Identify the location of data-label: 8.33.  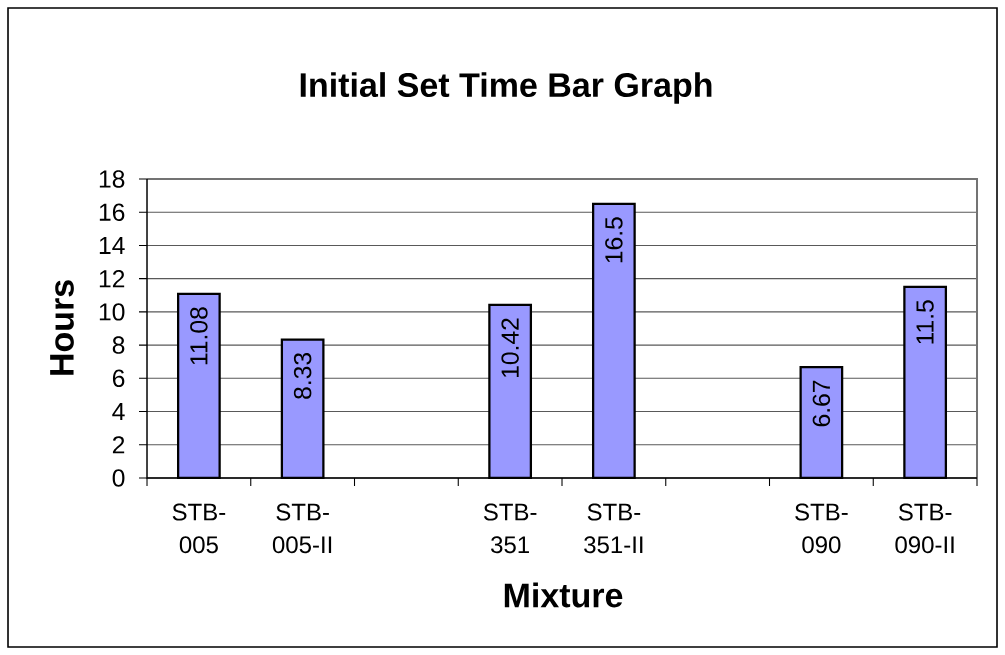
(302, 375).